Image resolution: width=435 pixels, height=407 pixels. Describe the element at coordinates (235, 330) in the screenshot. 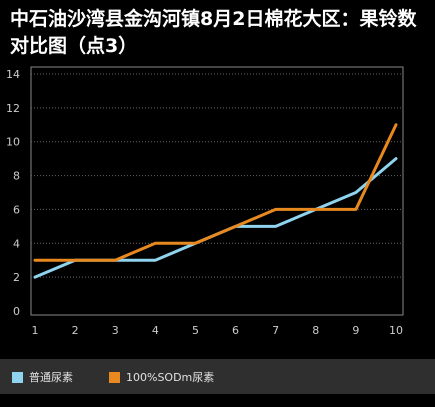

I see `x-tick-label: 6` at that location.